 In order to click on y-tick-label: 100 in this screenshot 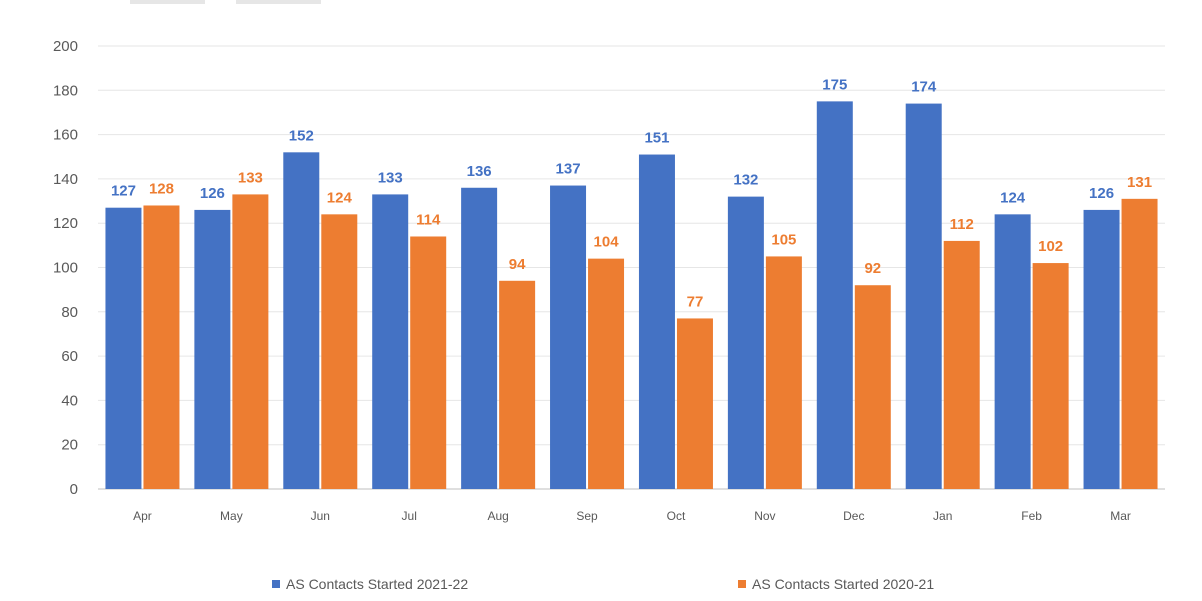, I will do `click(65, 268)`.